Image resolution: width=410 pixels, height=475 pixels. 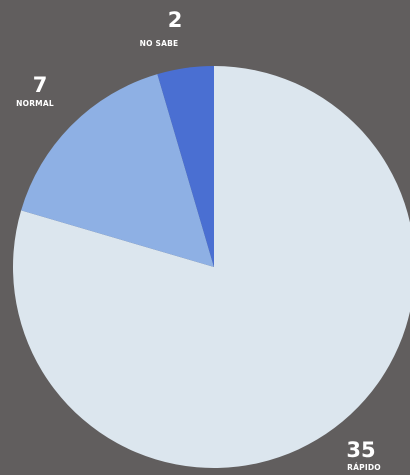 What do you see at coordinates (175, 20) in the screenshot?
I see `label-value-no-sabe: 2` at bounding box center [175, 20].